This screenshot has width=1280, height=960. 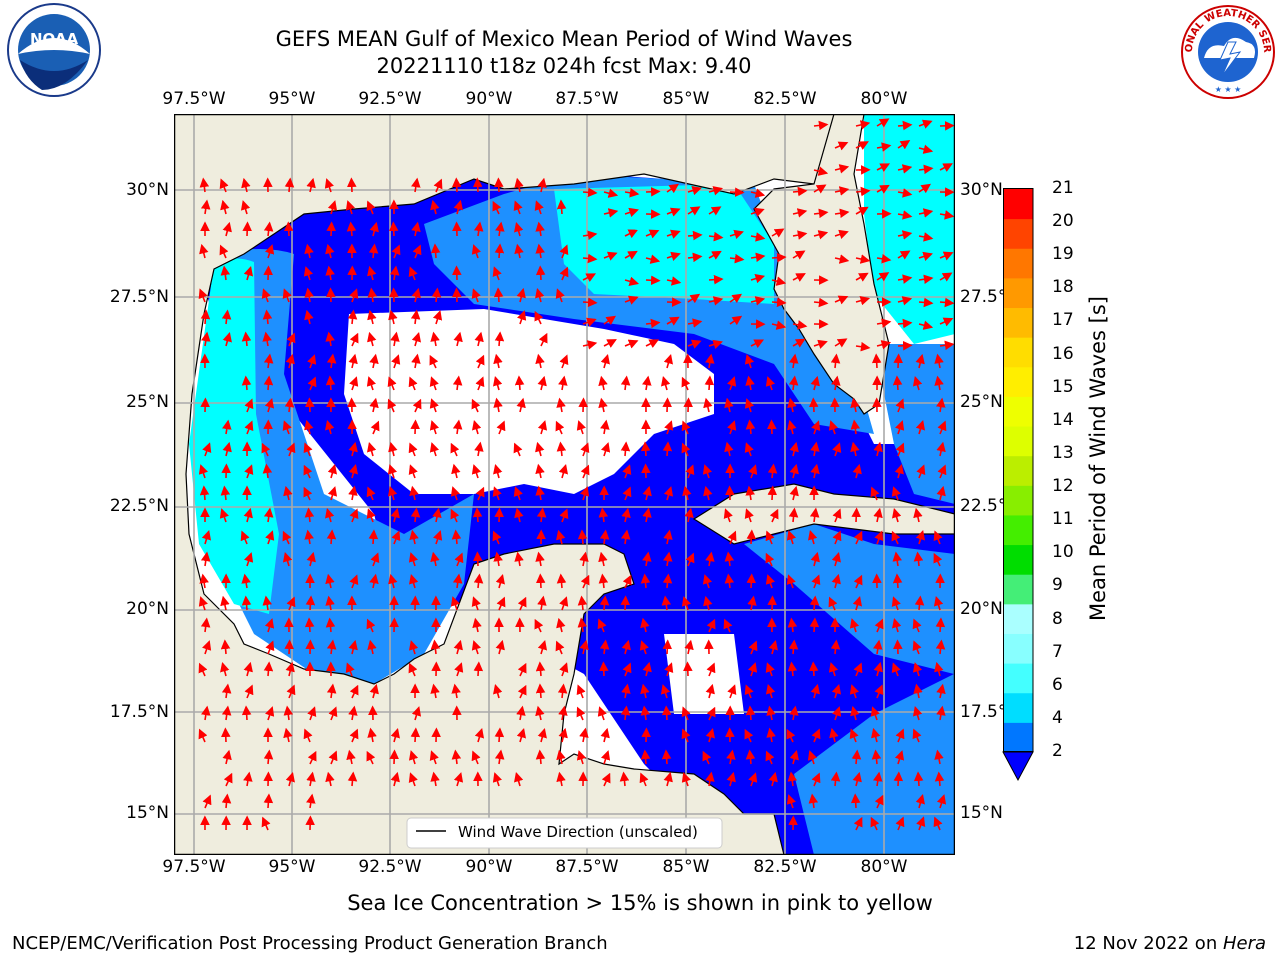 What do you see at coordinates (1063, 353) in the screenshot?
I see `colorbar-tick-label: 16` at bounding box center [1063, 353].